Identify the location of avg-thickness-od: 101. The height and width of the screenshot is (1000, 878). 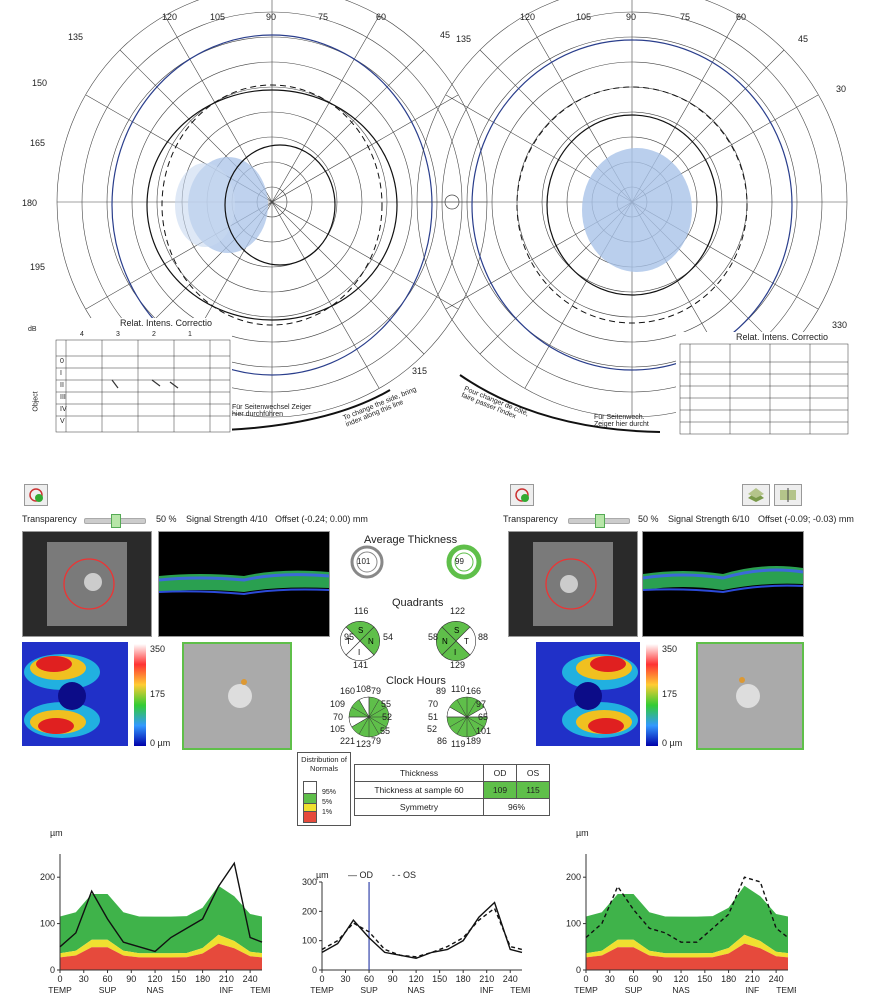
(364, 561).